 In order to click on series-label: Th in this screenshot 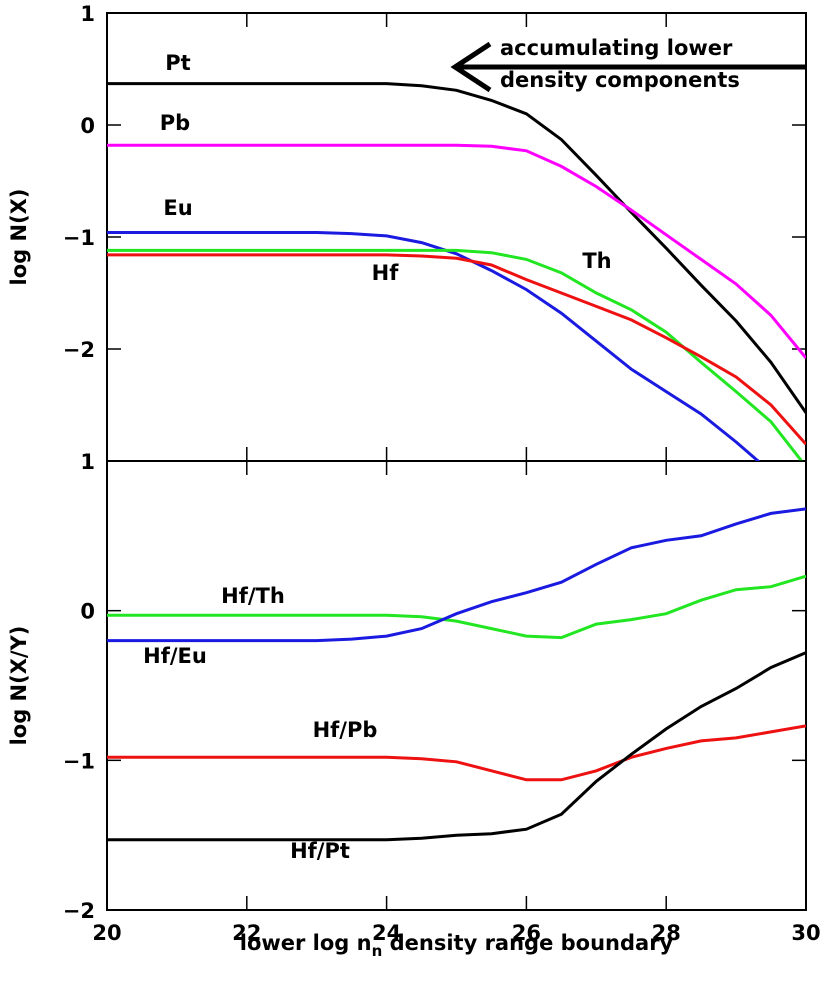, I will do `click(596, 261)`.